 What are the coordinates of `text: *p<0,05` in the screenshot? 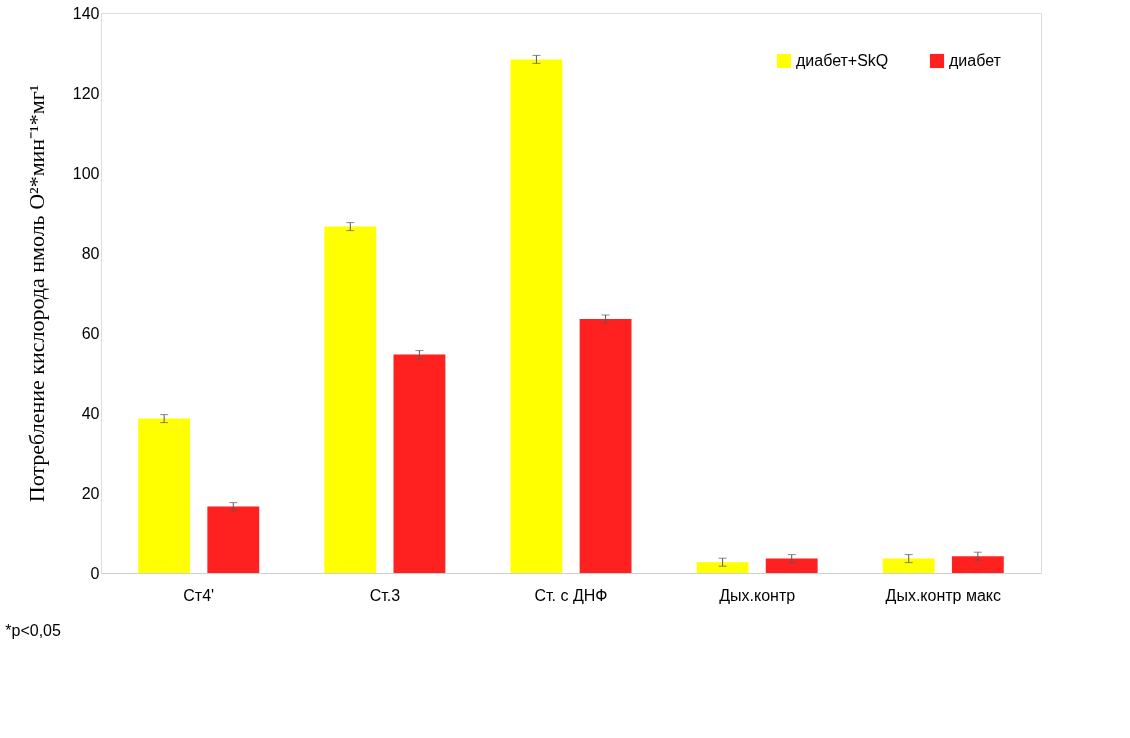 It's located at (33, 630).